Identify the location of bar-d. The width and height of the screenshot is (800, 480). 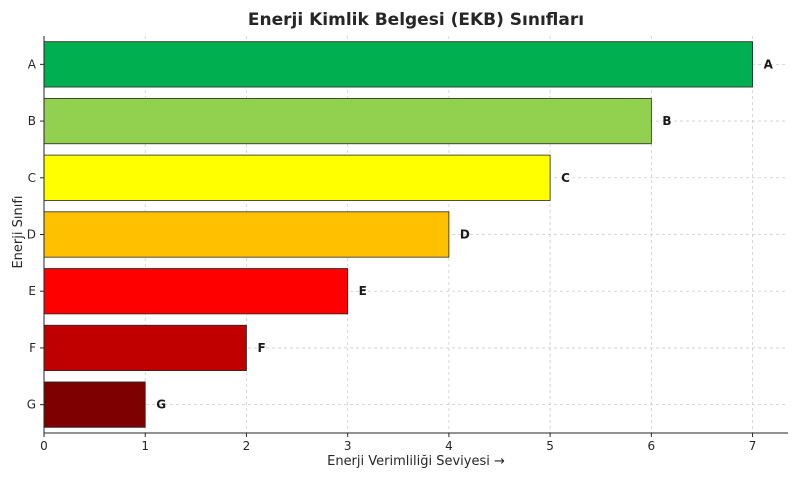
(246, 234).